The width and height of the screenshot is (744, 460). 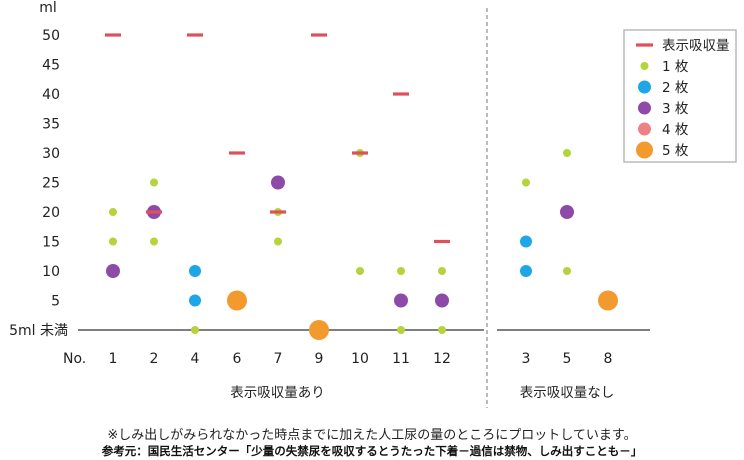 What do you see at coordinates (74, 359) in the screenshot?
I see `x-axis-prefix: No.` at bounding box center [74, 359].